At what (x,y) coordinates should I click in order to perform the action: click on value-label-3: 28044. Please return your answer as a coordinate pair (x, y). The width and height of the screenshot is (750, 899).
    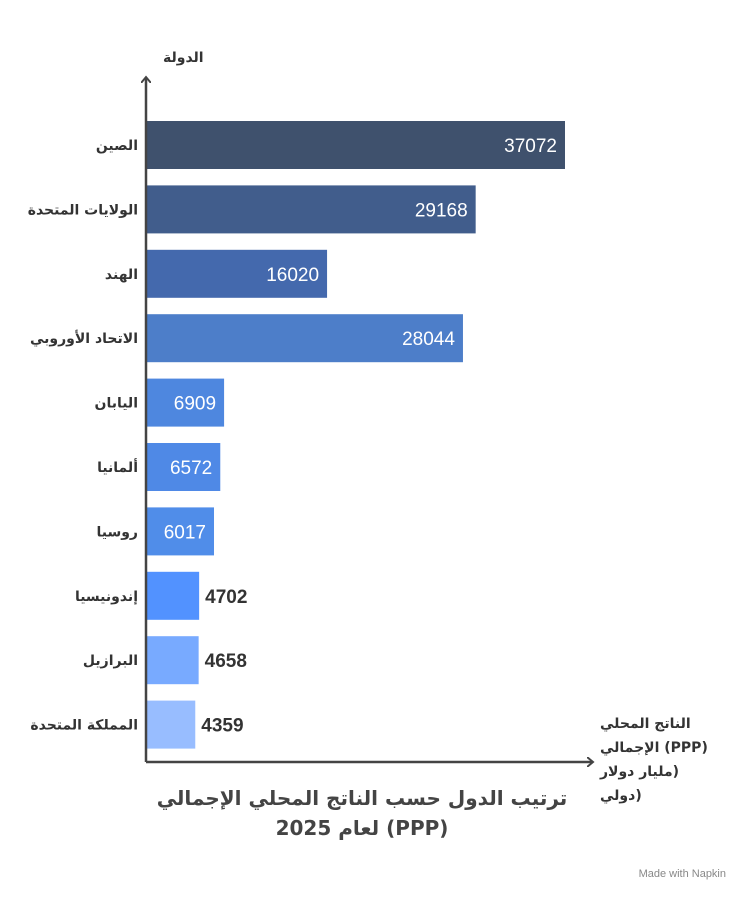
    Looking at the image, I should click on (428, 339).